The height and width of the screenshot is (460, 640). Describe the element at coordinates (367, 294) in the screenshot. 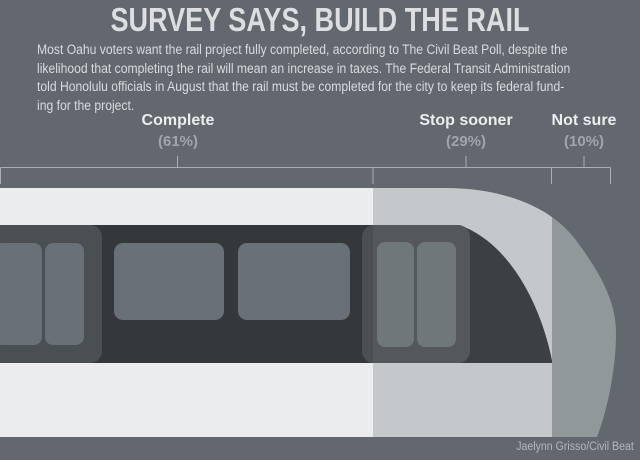

I see `door-right-frame` at that location.